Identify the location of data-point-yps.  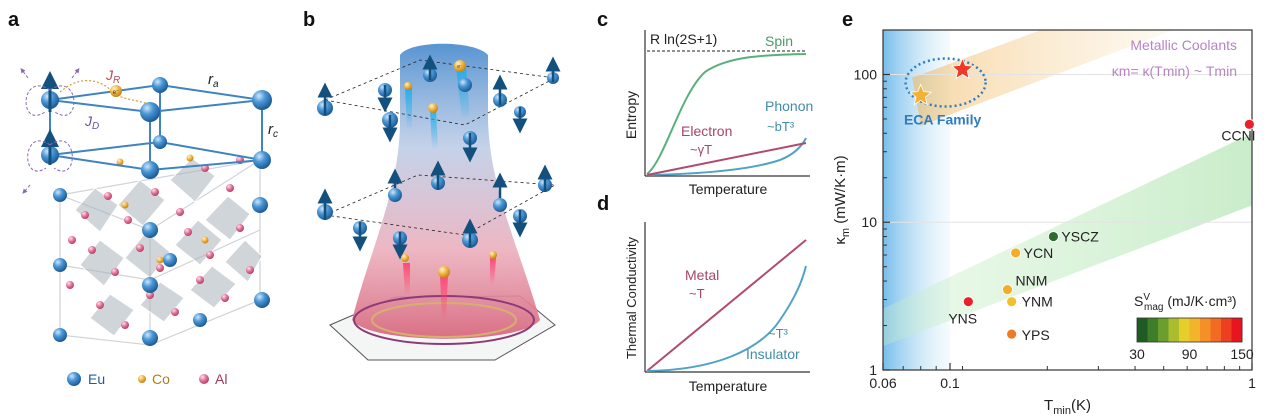
(1012, 334).